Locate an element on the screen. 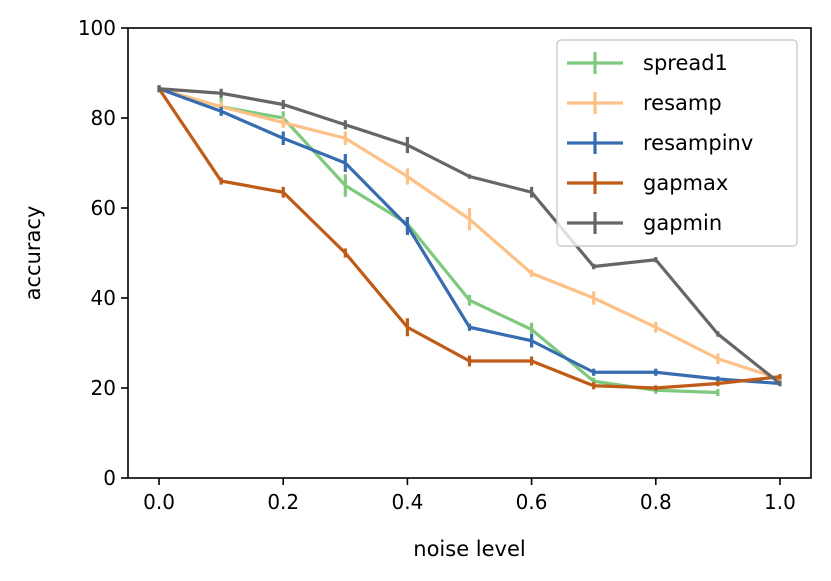  x-tick-label: 0.8 is located at coordinates (656, 502).